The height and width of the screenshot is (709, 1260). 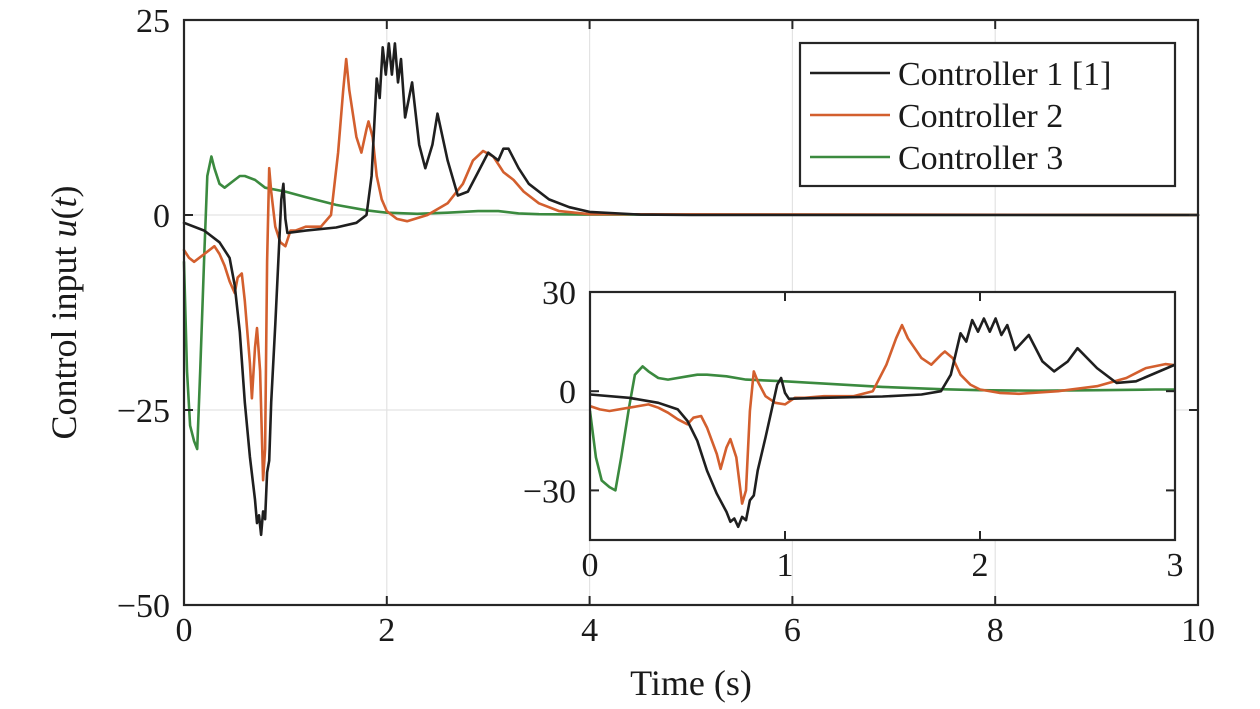 What do you see at coordinates (559, 293) in the screenshot?
I see `inset-y-tick-label: 30` at bounding box center [559, 293].